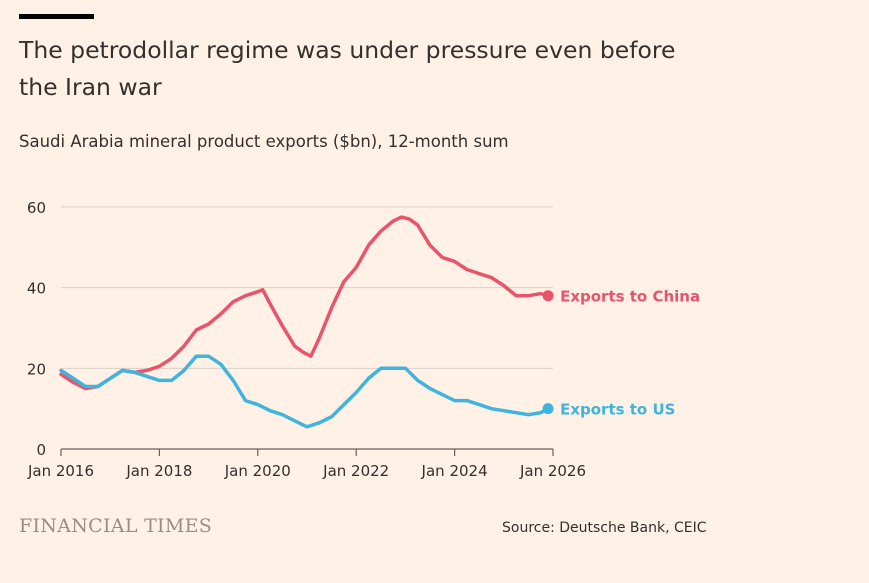  I want to click on brand-accent-bar, so click(56, 16).